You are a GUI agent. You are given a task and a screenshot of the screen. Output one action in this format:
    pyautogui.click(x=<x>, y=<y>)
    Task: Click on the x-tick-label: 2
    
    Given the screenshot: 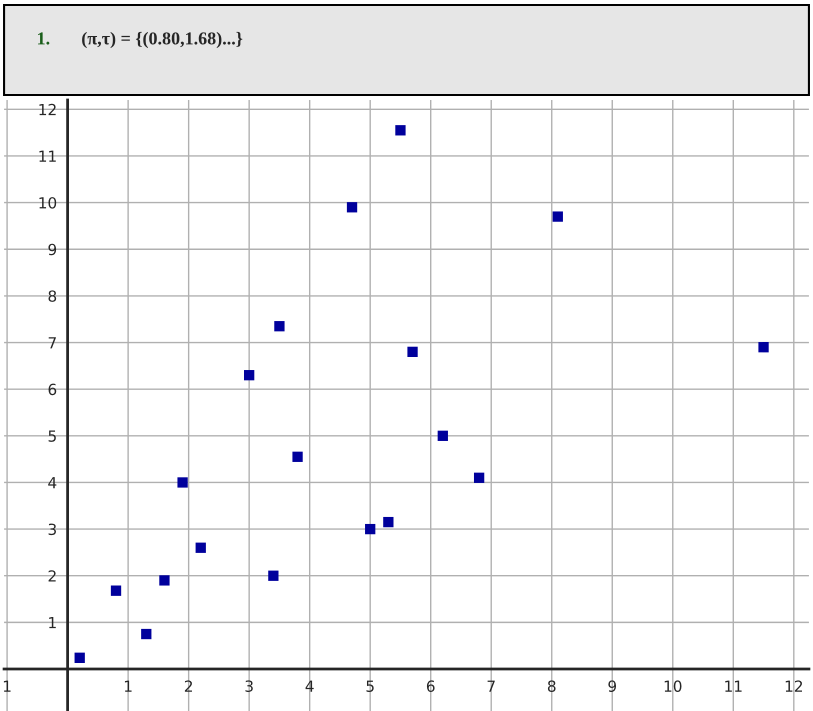 What is the action you would take?
    pyautogui.click(x=188, y=686)
    